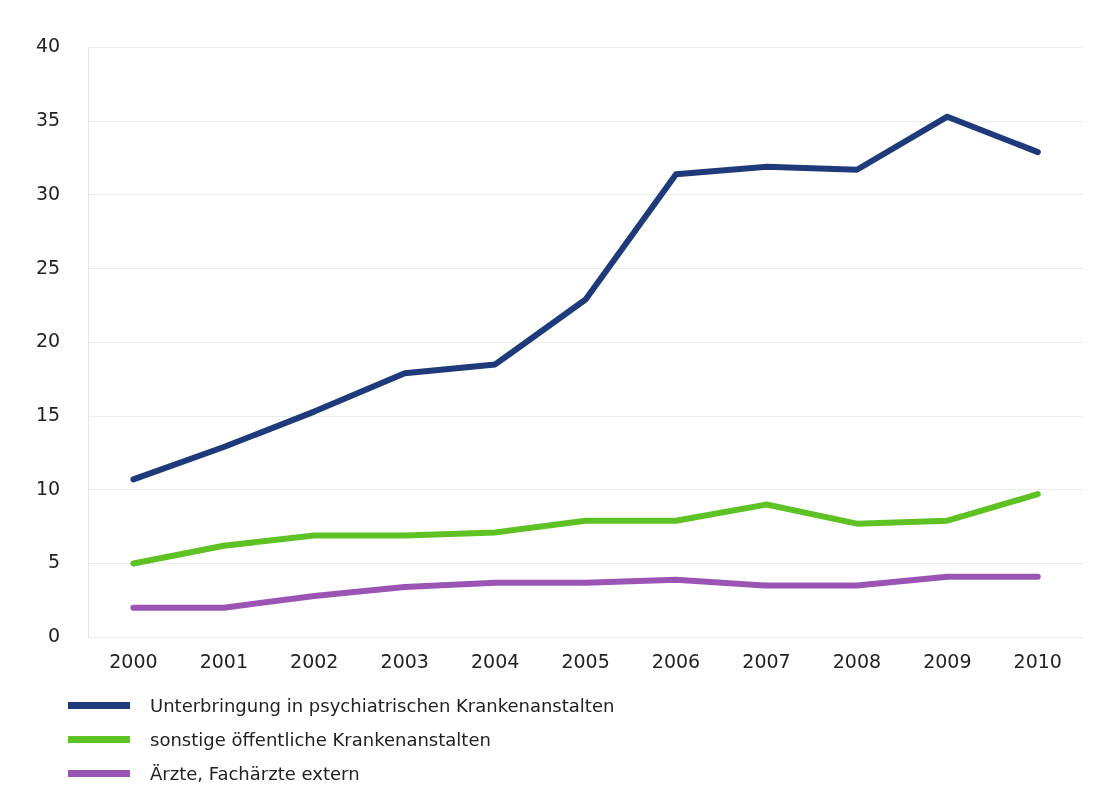 The image size is (1111, 810). Describe the element at coordinates (48, 119) in the screenshot. I see `y-tick-label: 35` at that location.